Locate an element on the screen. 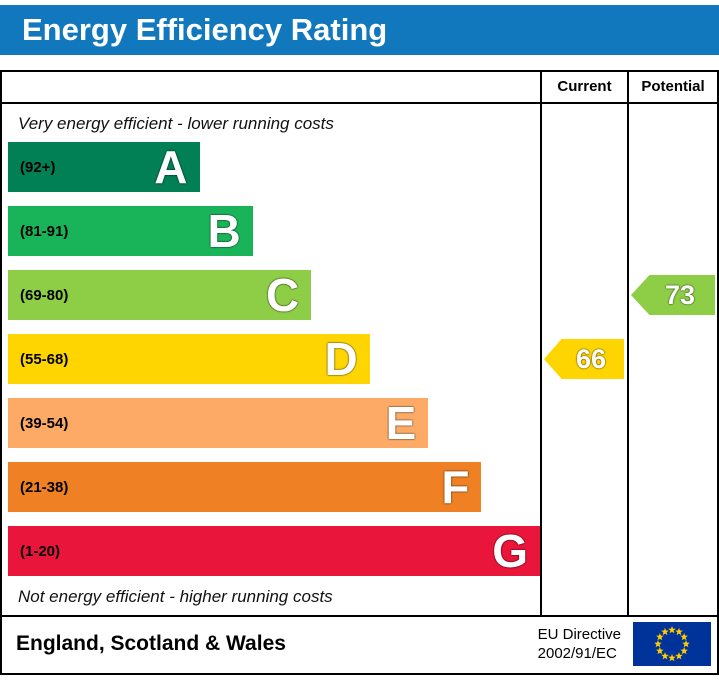  band-row: (21-38) F is located at coordinates (274, 487).